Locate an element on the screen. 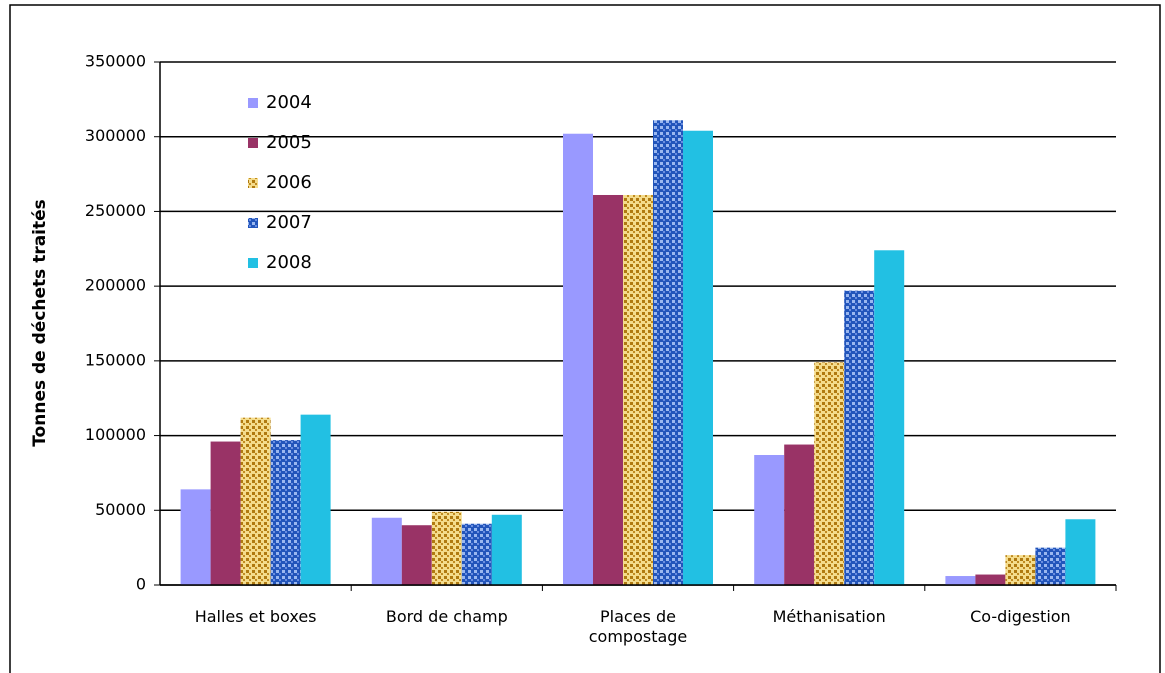 The width and height of the screenshot is (1165, 673). y-tick-label: 300000 is located at coordinates (115, 135).